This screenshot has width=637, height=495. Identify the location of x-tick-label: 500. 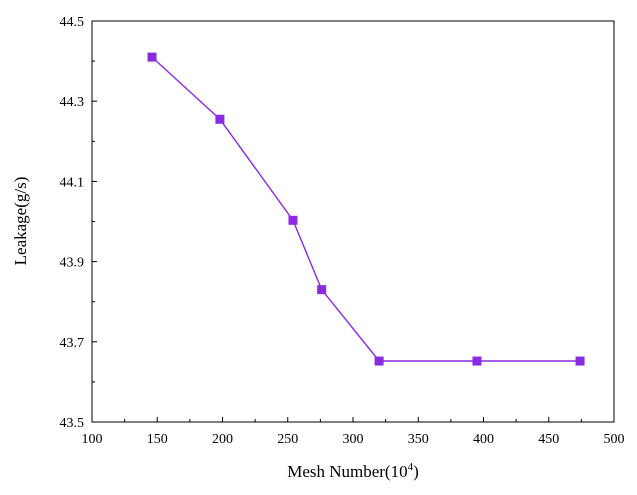
(614, 439).